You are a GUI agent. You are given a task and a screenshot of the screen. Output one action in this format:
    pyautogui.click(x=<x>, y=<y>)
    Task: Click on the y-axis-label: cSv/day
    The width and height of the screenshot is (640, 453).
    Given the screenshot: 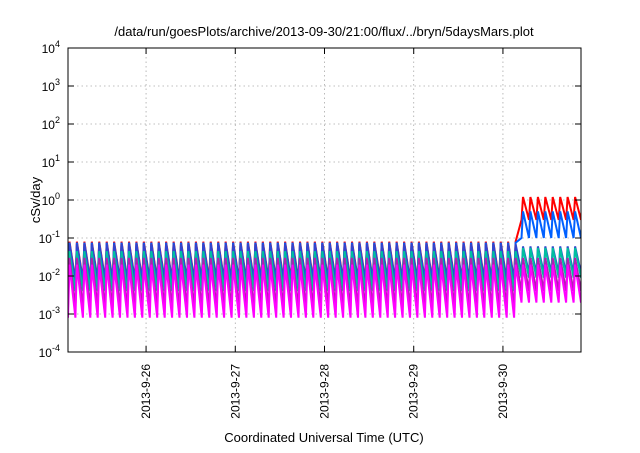 What is the action you would take?
    pyautogui.click(x=35, y=199)
    